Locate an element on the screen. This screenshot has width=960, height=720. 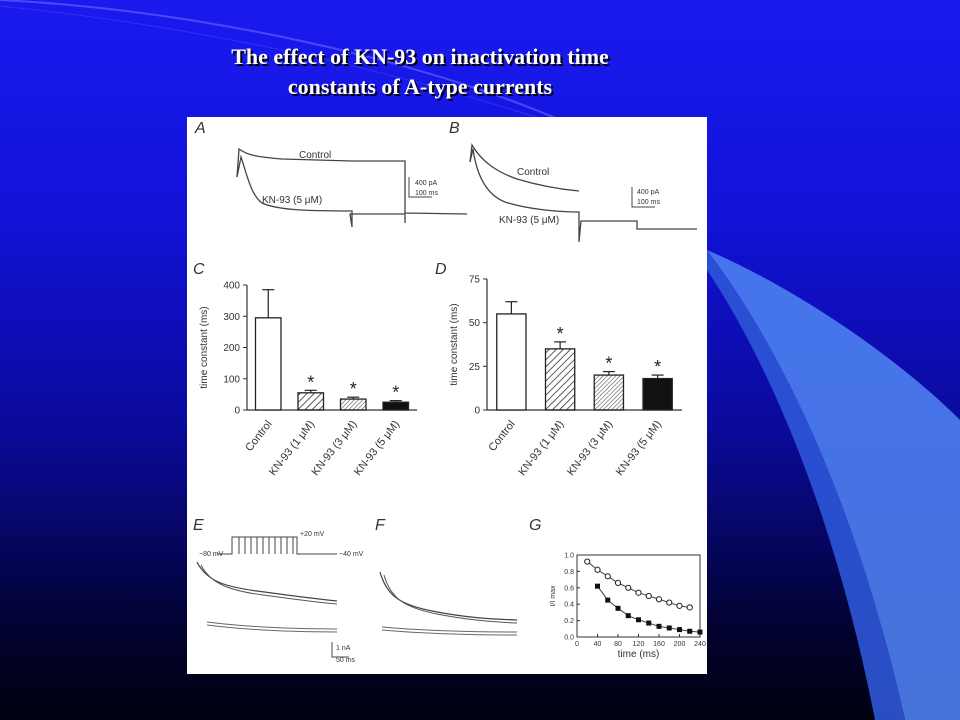
panel-a-scale-bar is located at coordinates (420, 187).